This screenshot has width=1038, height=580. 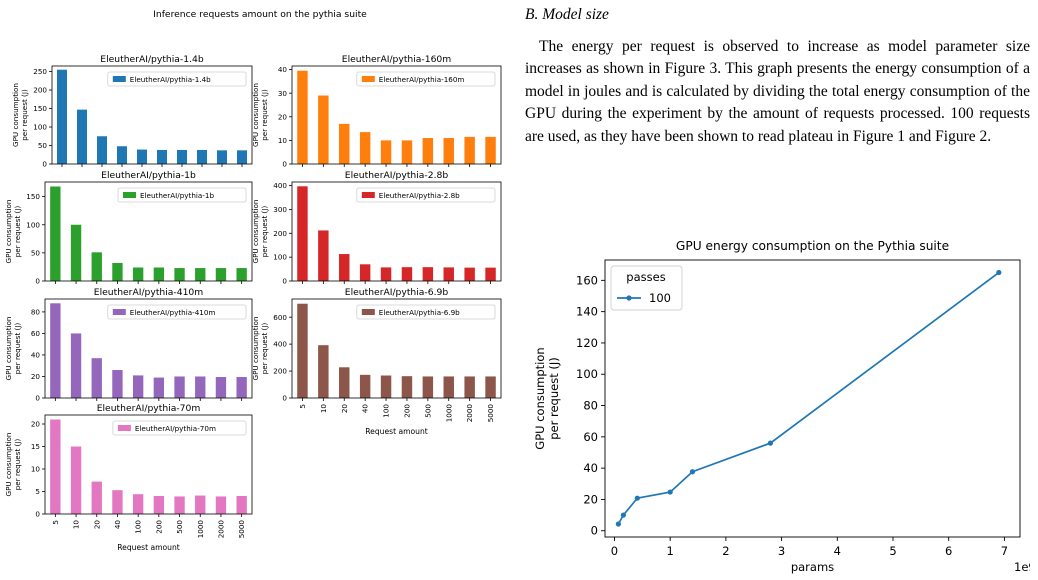 I want to click on legend-label: EleutherAI/pythia-410m, so click(x=173, y=312).